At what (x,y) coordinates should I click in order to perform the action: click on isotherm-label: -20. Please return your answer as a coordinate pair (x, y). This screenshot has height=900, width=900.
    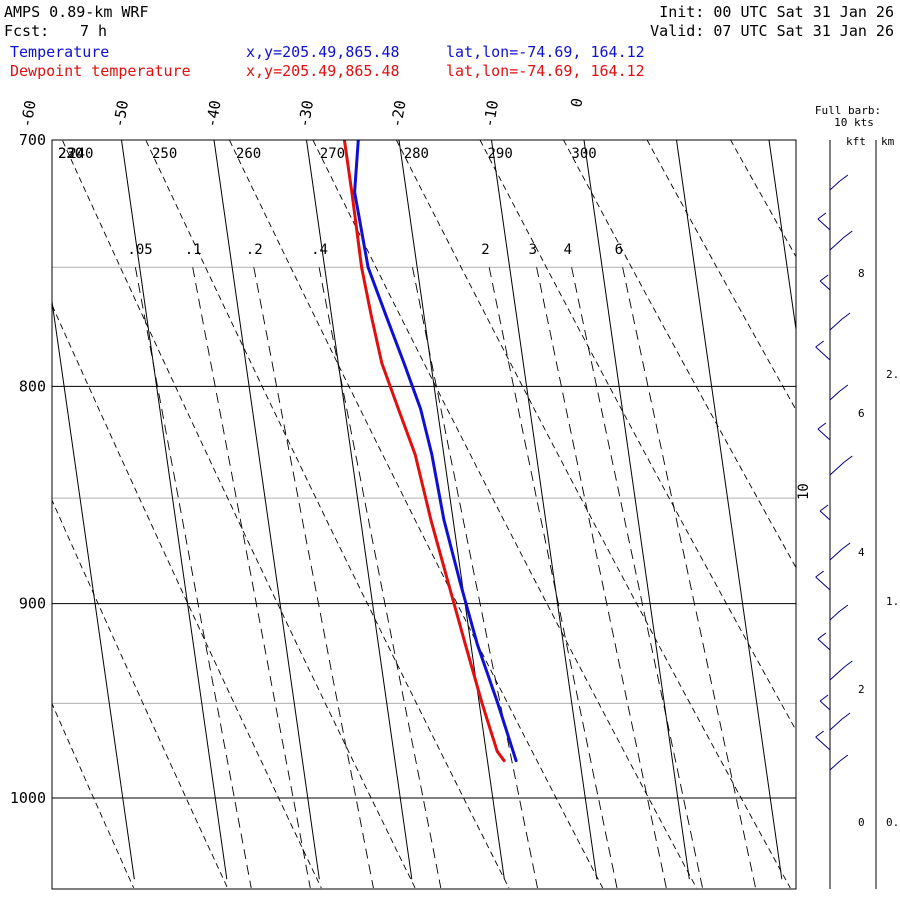
    Looking at the image, I should click on (398, 114).